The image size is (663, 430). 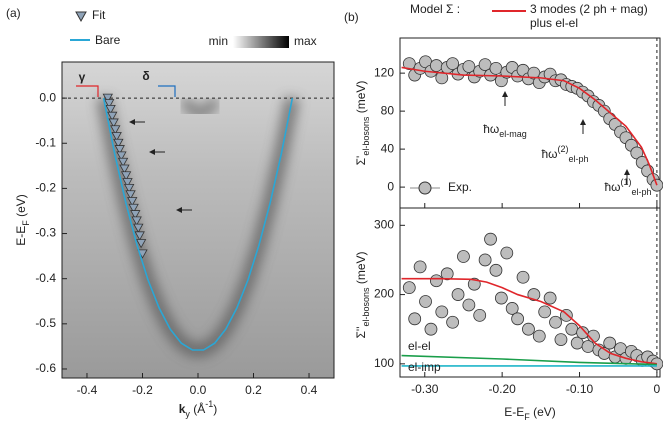 I want to click on y-tick-label: -0.1, so click(x=45, y=142).